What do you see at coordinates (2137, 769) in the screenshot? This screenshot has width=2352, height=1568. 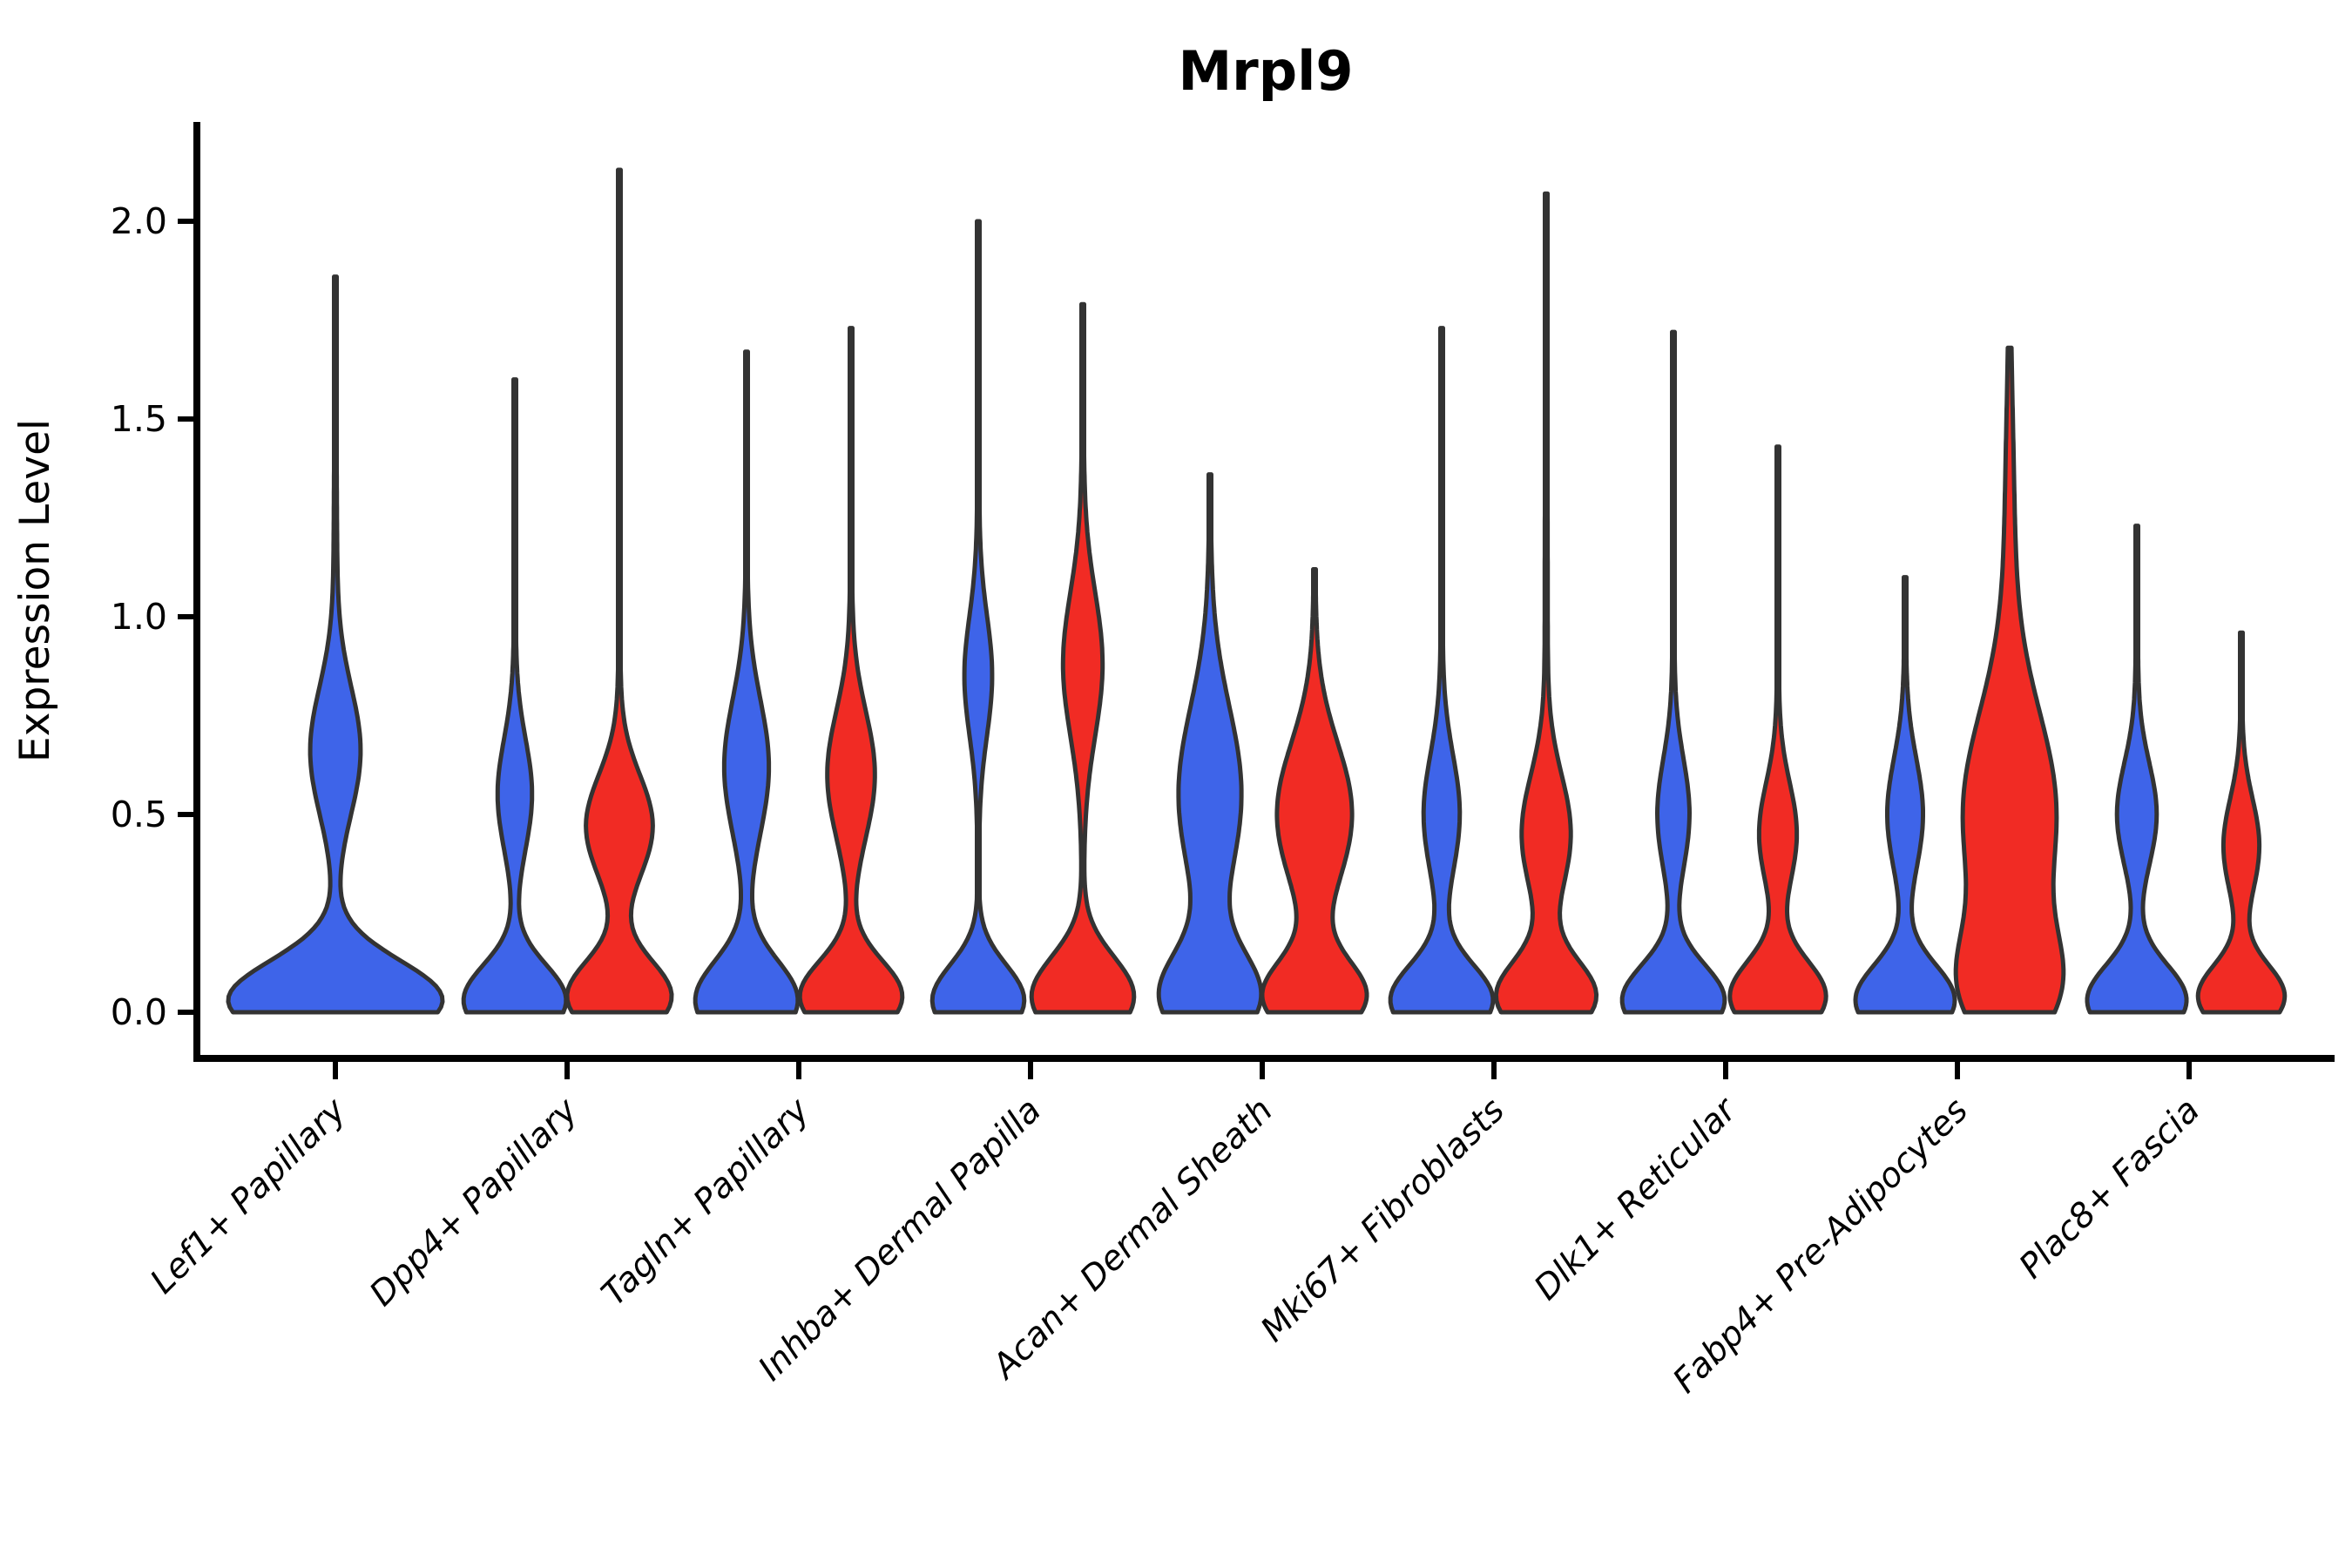 I see `violin-blue-plac8-fascia` at bounding box center [2137, 769].